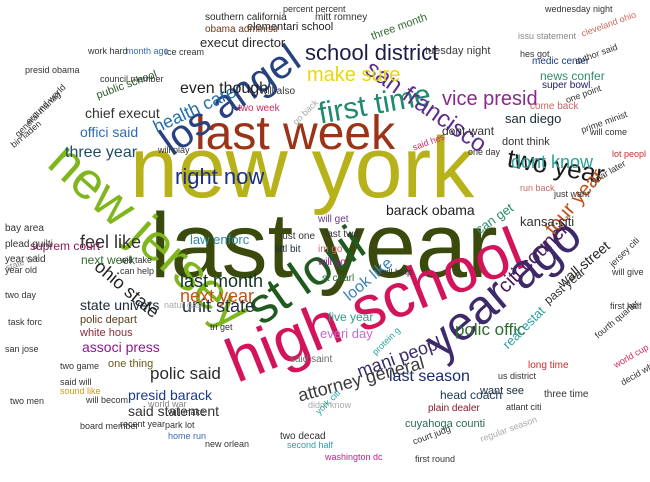 This screenshot has height=482, width=650. What do you see at coordinates (137, 271) in the screenshot?
I see `word-can-help: can help` at bounding box center [137, 271].